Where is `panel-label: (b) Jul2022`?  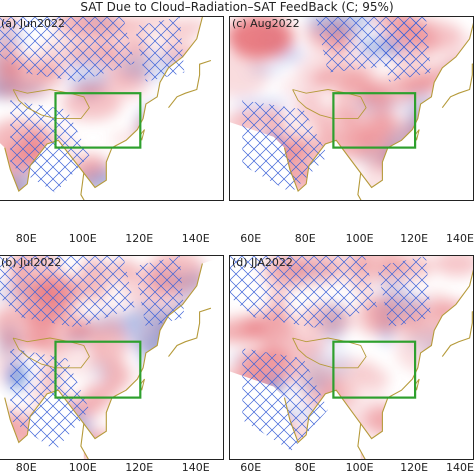
panel-label: (b) Jul2022 is located at coordinates (31, 262).